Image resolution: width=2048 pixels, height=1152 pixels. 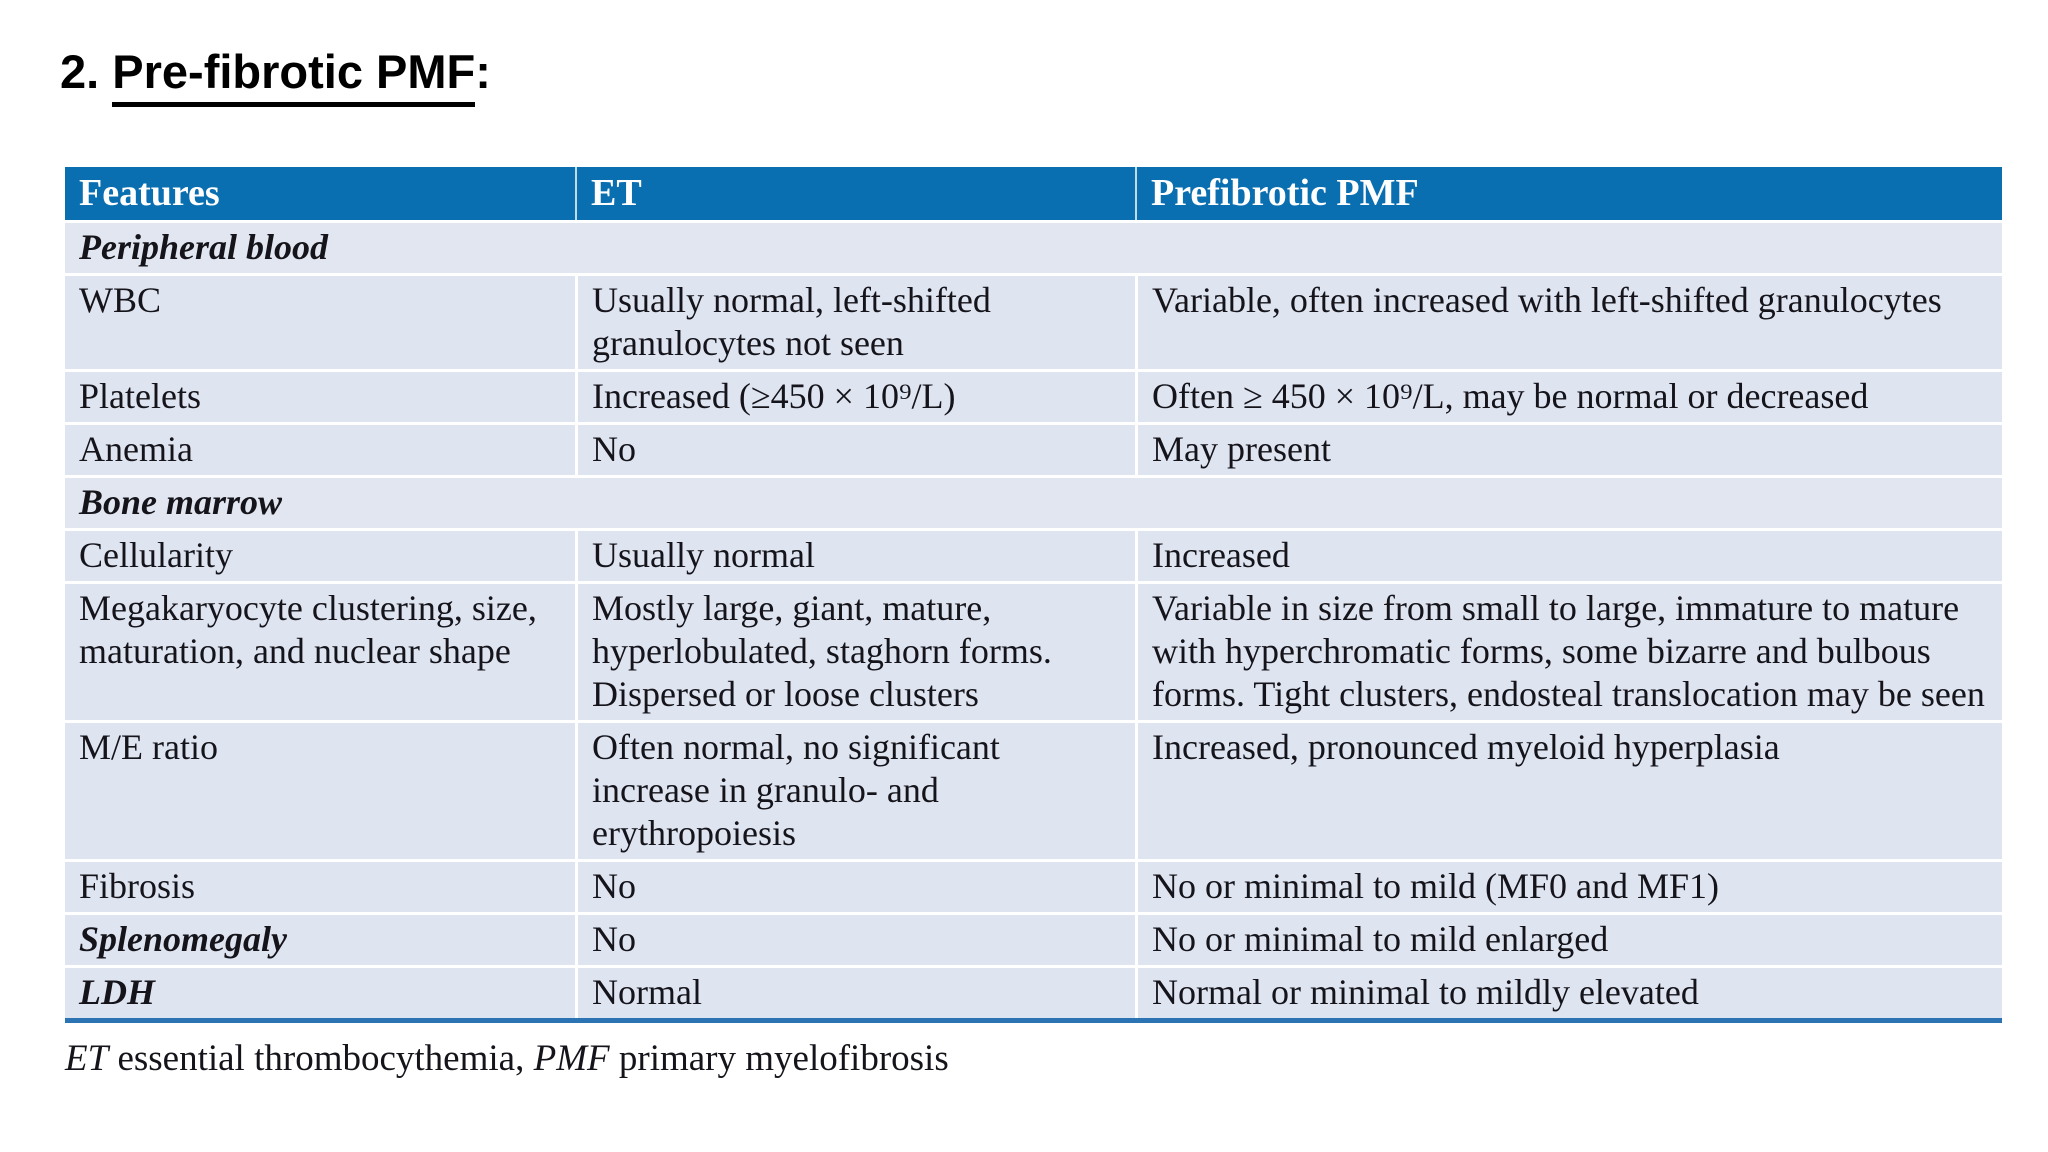 I want to click on page-title: 2. Pre-fibrotic PMF:, so click(x=275, y=75).